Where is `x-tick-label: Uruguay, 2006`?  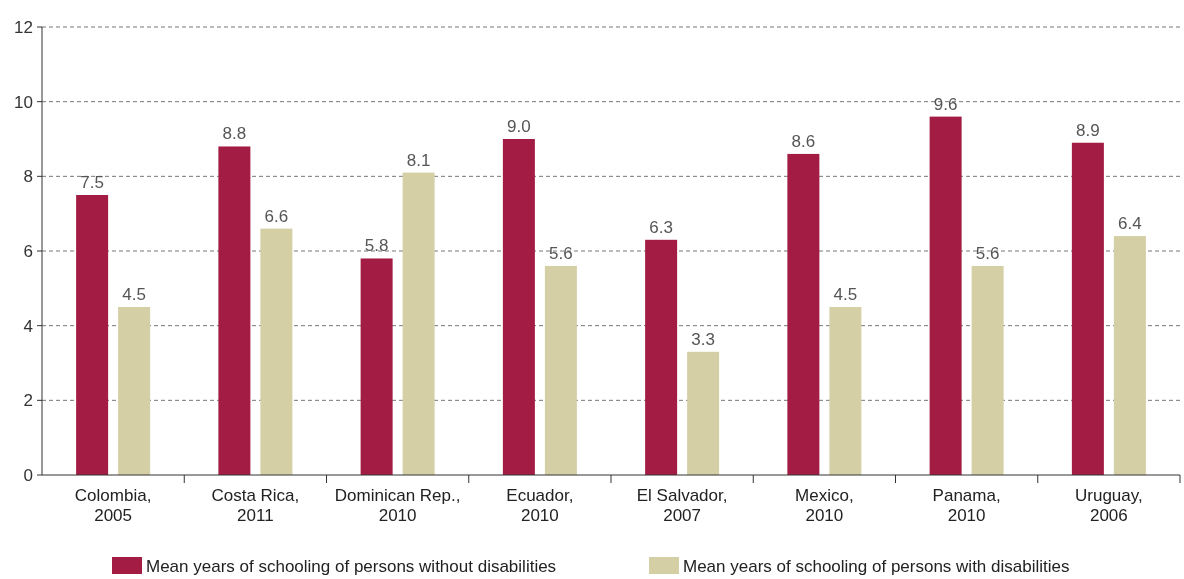
x-tick-label: Uruguay, 2006 is located at coordinates (1109, 505).